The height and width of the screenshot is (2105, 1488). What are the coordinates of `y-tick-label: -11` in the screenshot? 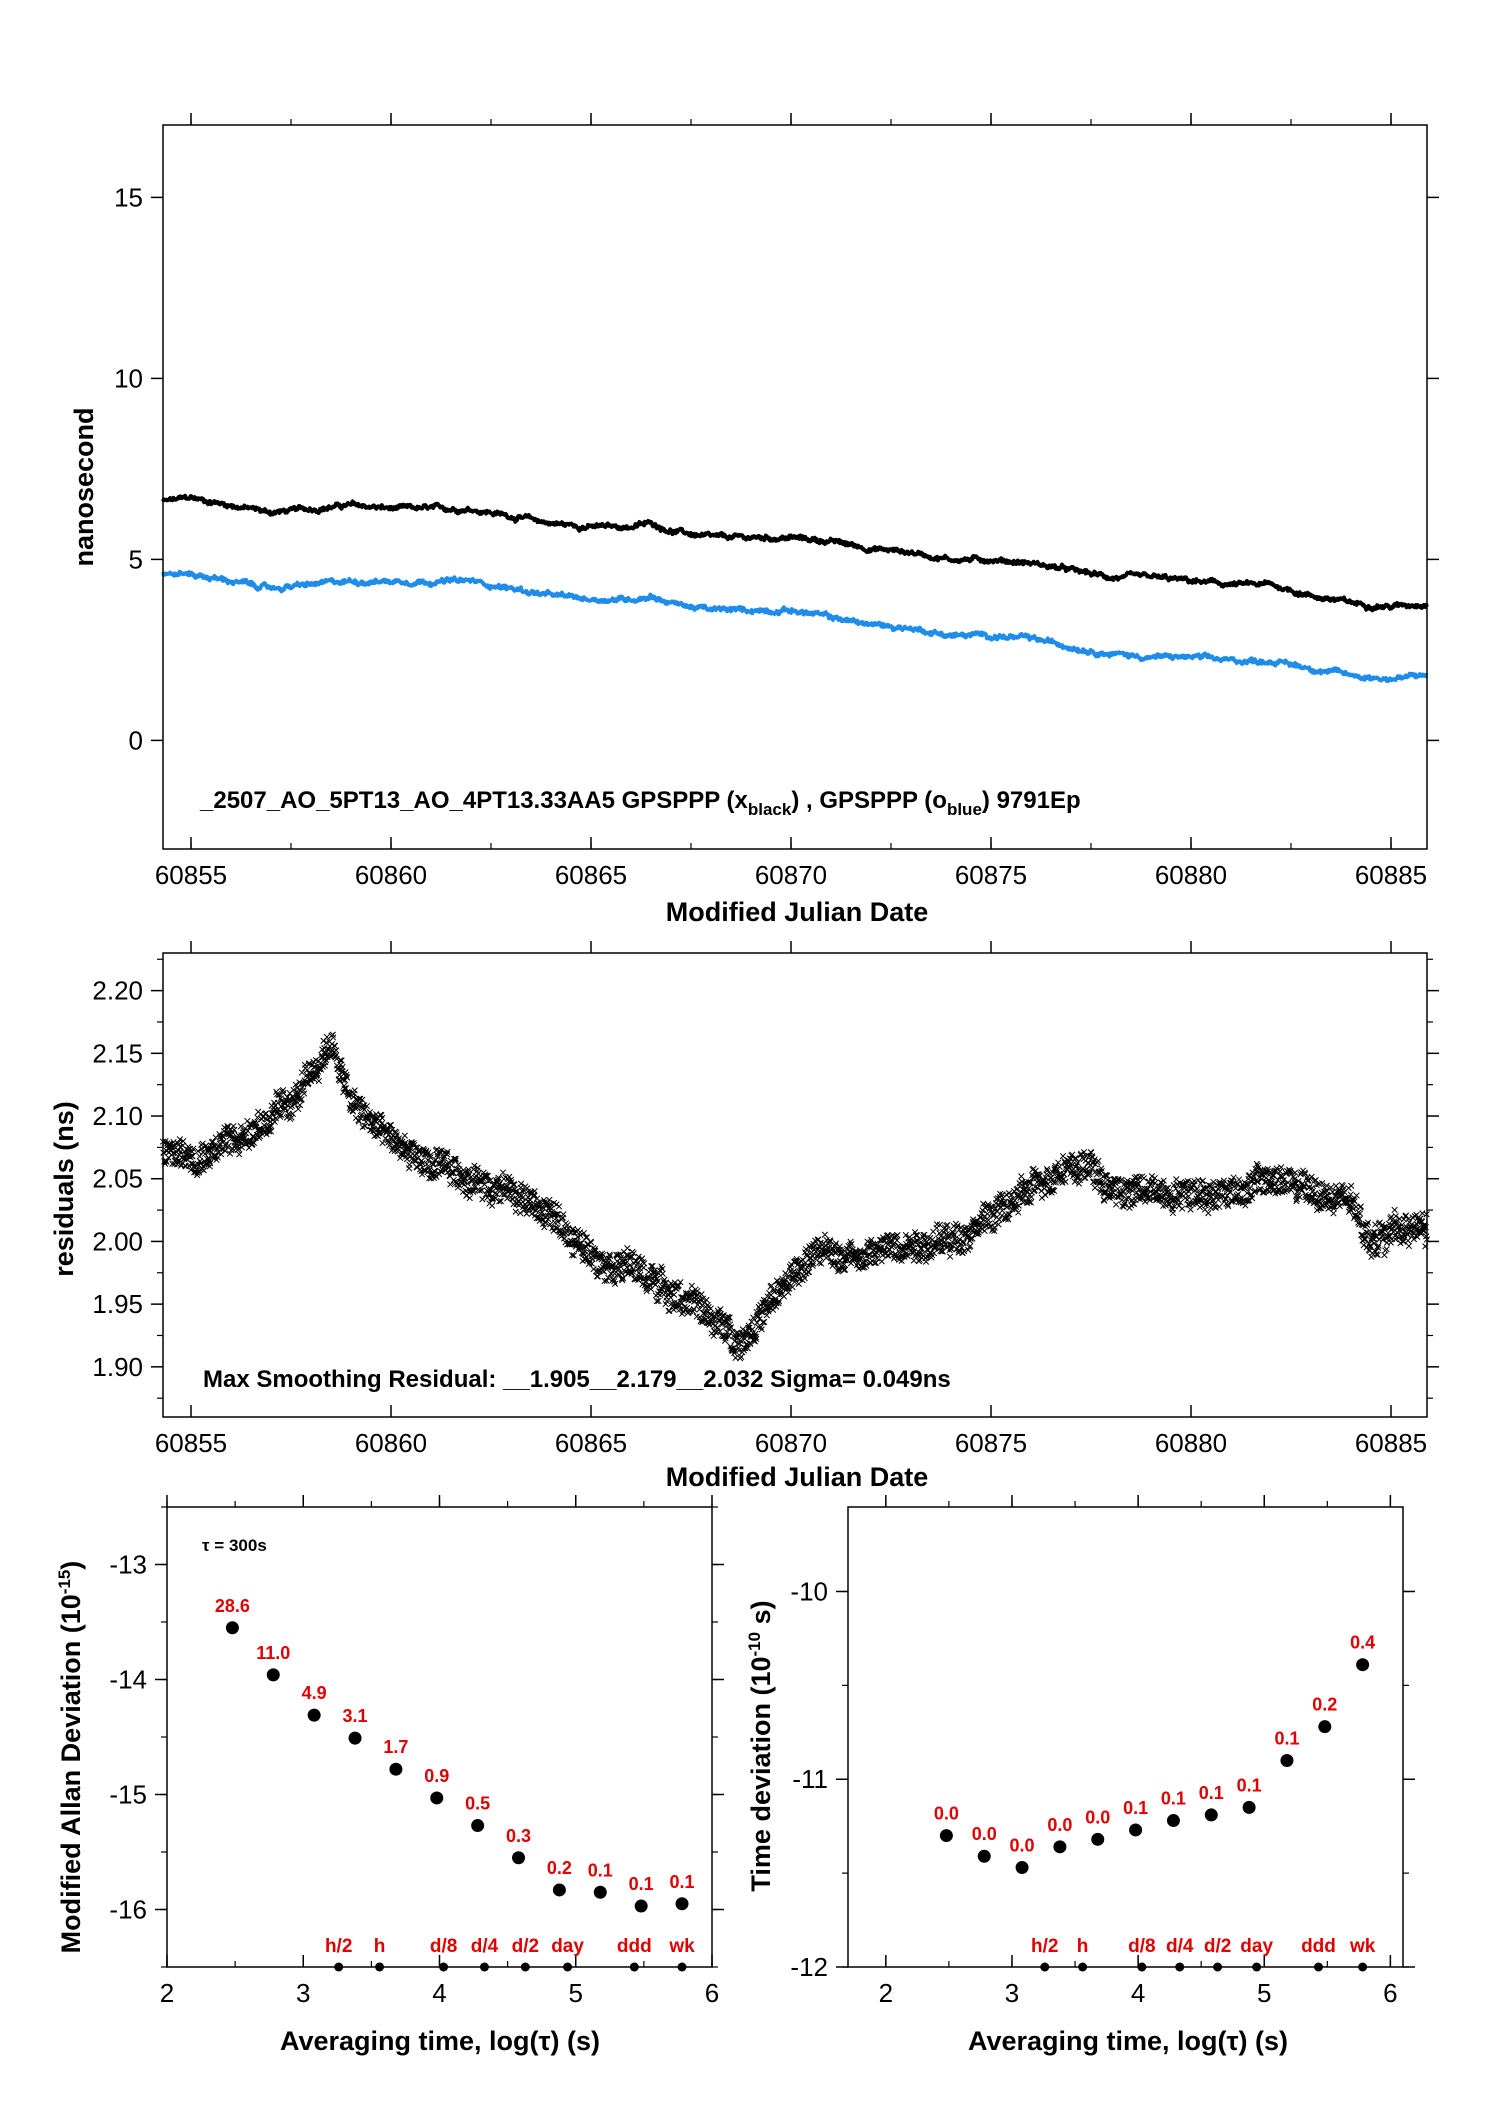 It's located at (810, 1779).